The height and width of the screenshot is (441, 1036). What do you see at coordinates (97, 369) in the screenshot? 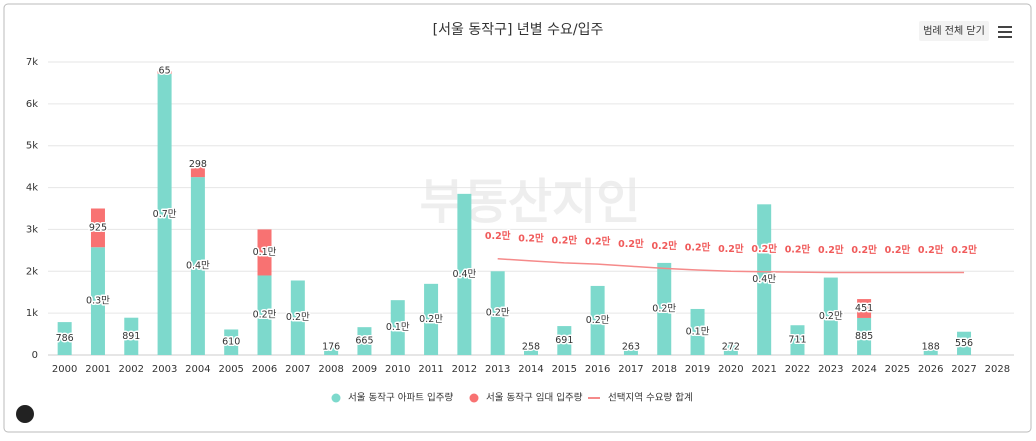
I see `x-tick-label: 2001` at bounding box center [97, 369].